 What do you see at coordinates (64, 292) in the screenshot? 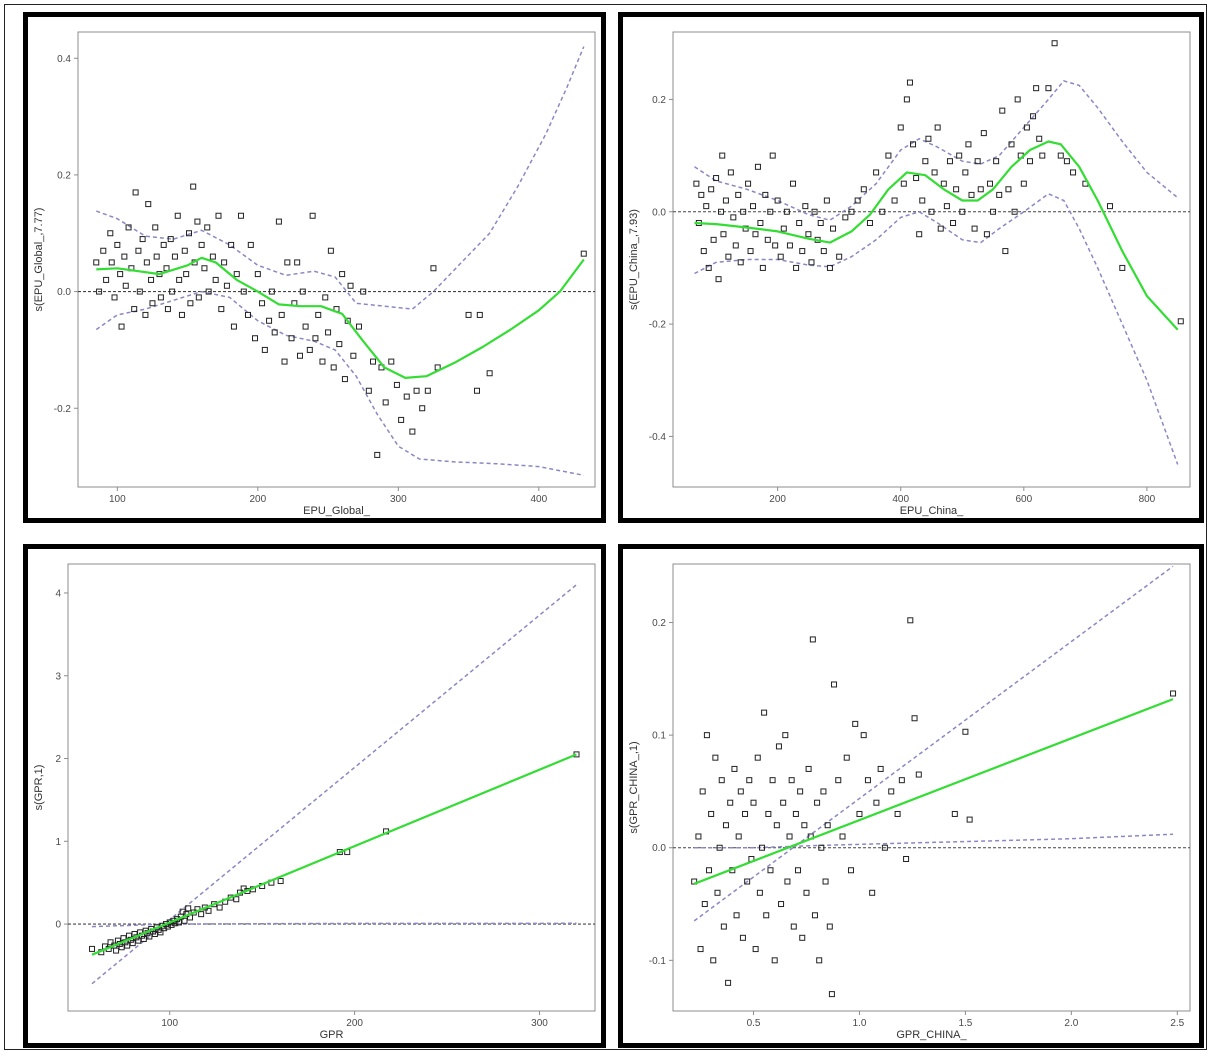
I see `y-tick-label: 0.0` at bounding box center [64, 292].